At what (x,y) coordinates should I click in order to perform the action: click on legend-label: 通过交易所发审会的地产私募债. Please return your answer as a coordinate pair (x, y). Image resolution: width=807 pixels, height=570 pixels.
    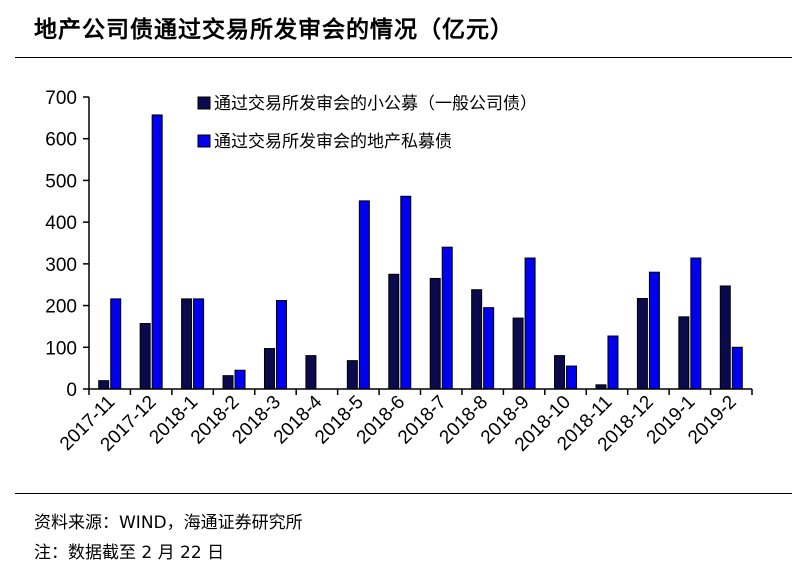
    Looking at the image, I should click on (333, 142).